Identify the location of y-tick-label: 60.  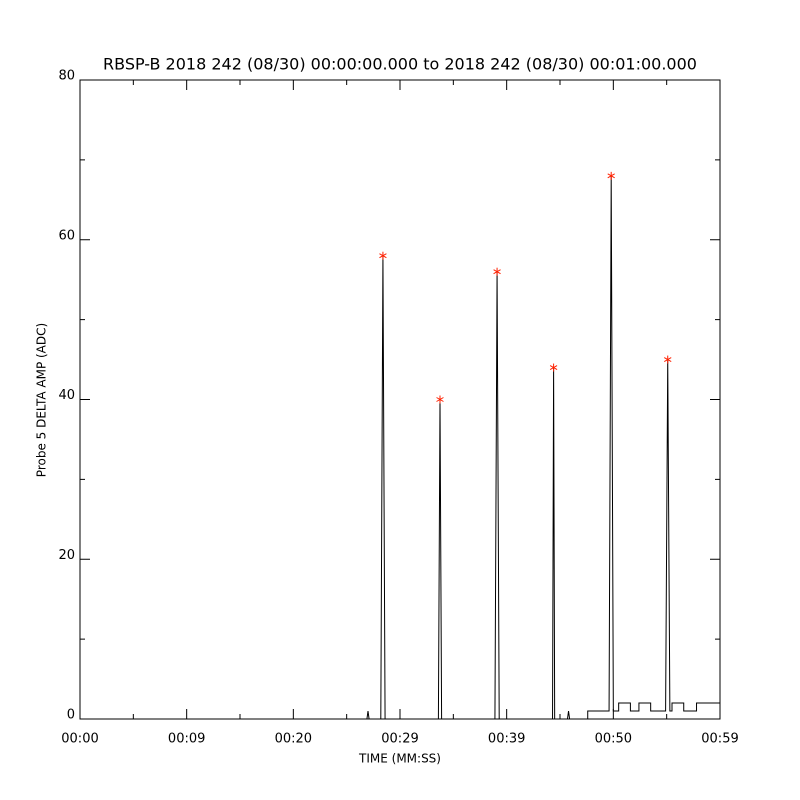
(66, 235).